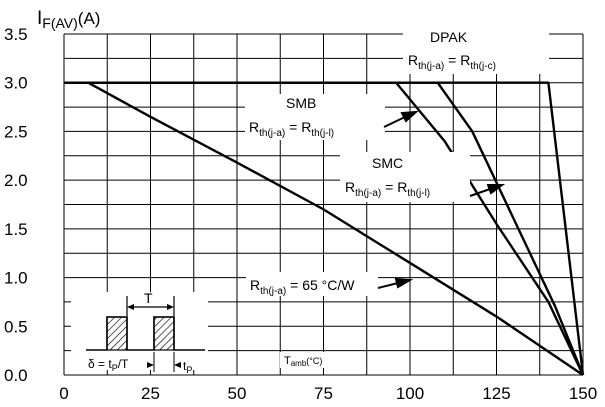 The width and height of the screenshot is (605, 407). I want to click on duty-cycle-label: δ = tP/T, so click(108, 365).